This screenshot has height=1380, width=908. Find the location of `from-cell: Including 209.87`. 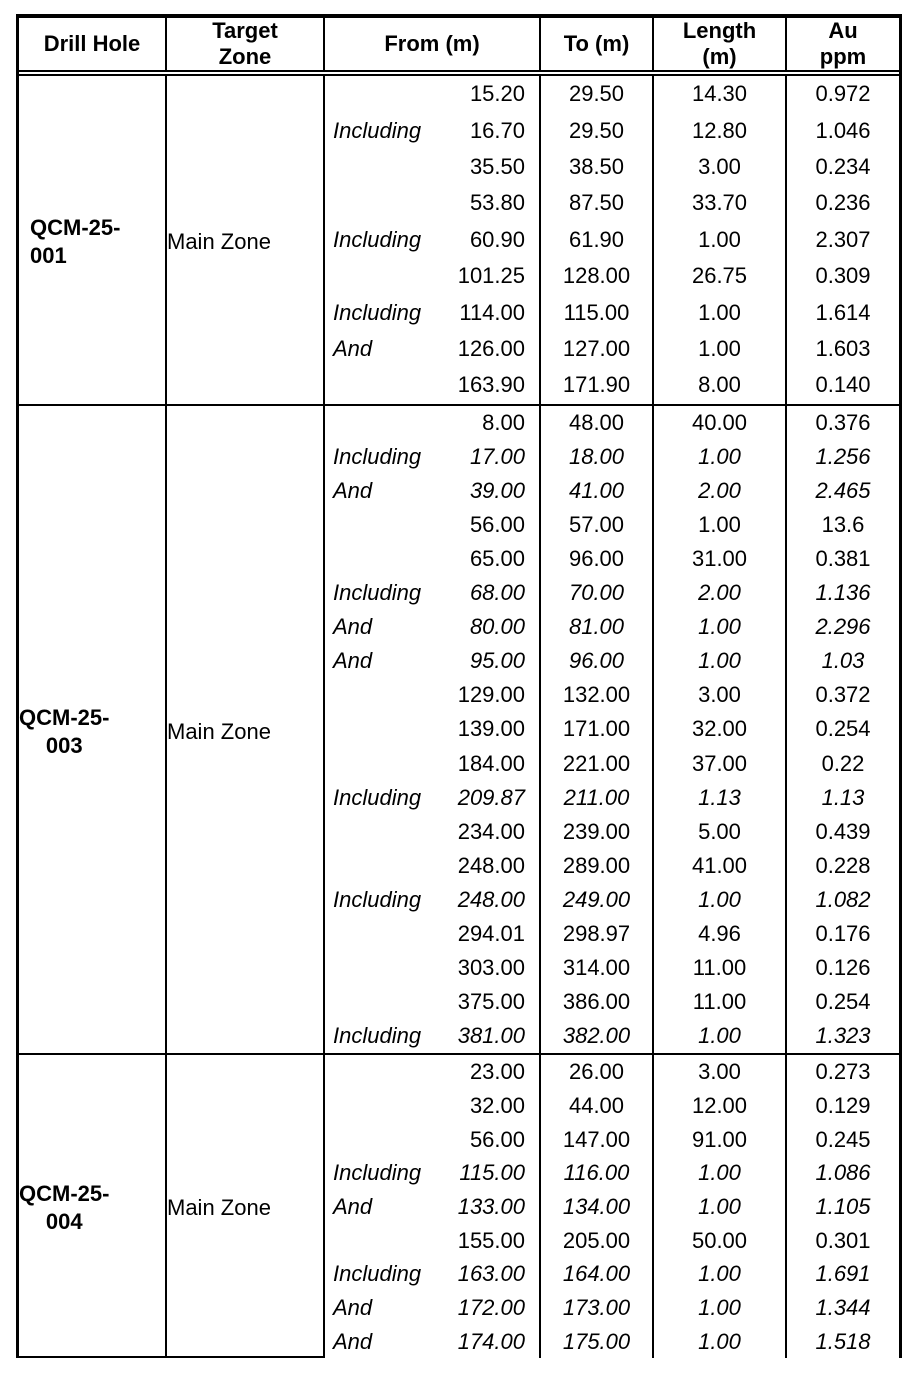

from-cell: Including 209.87 is located at coordinates (432, 798).